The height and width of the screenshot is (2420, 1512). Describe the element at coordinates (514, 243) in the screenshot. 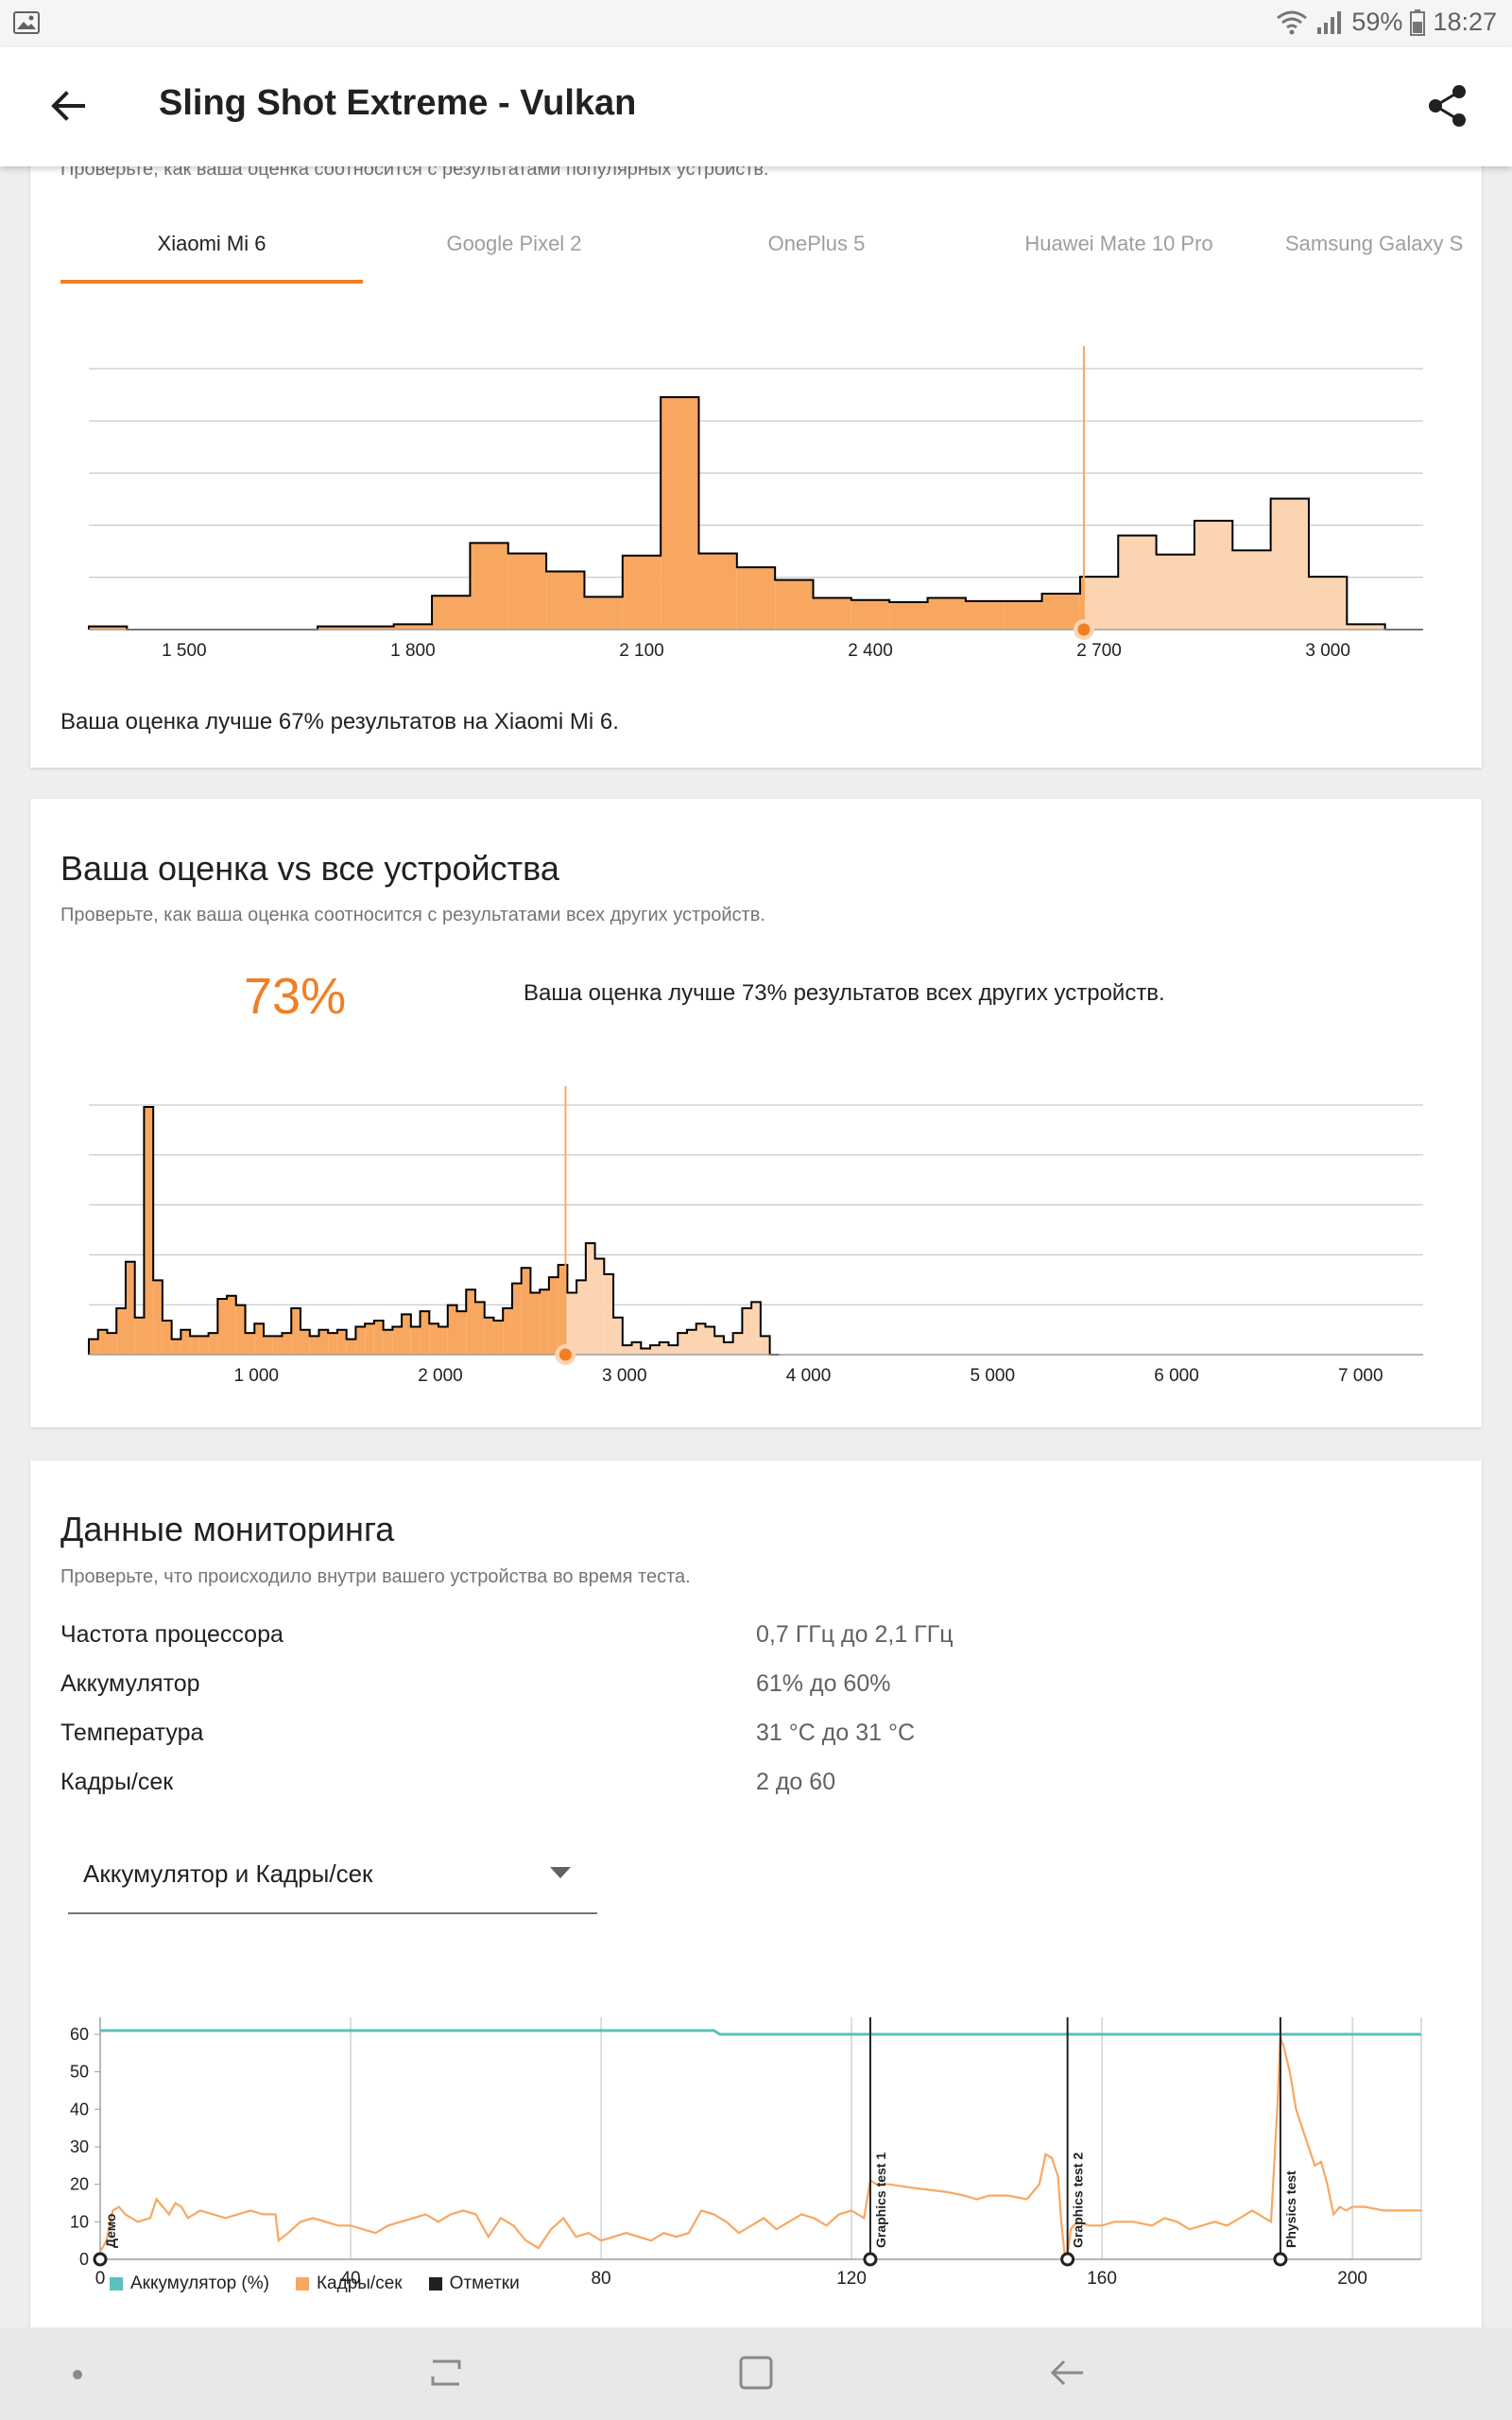

I see `tab-google-pixel-2: Google Pixel 2` at that location.